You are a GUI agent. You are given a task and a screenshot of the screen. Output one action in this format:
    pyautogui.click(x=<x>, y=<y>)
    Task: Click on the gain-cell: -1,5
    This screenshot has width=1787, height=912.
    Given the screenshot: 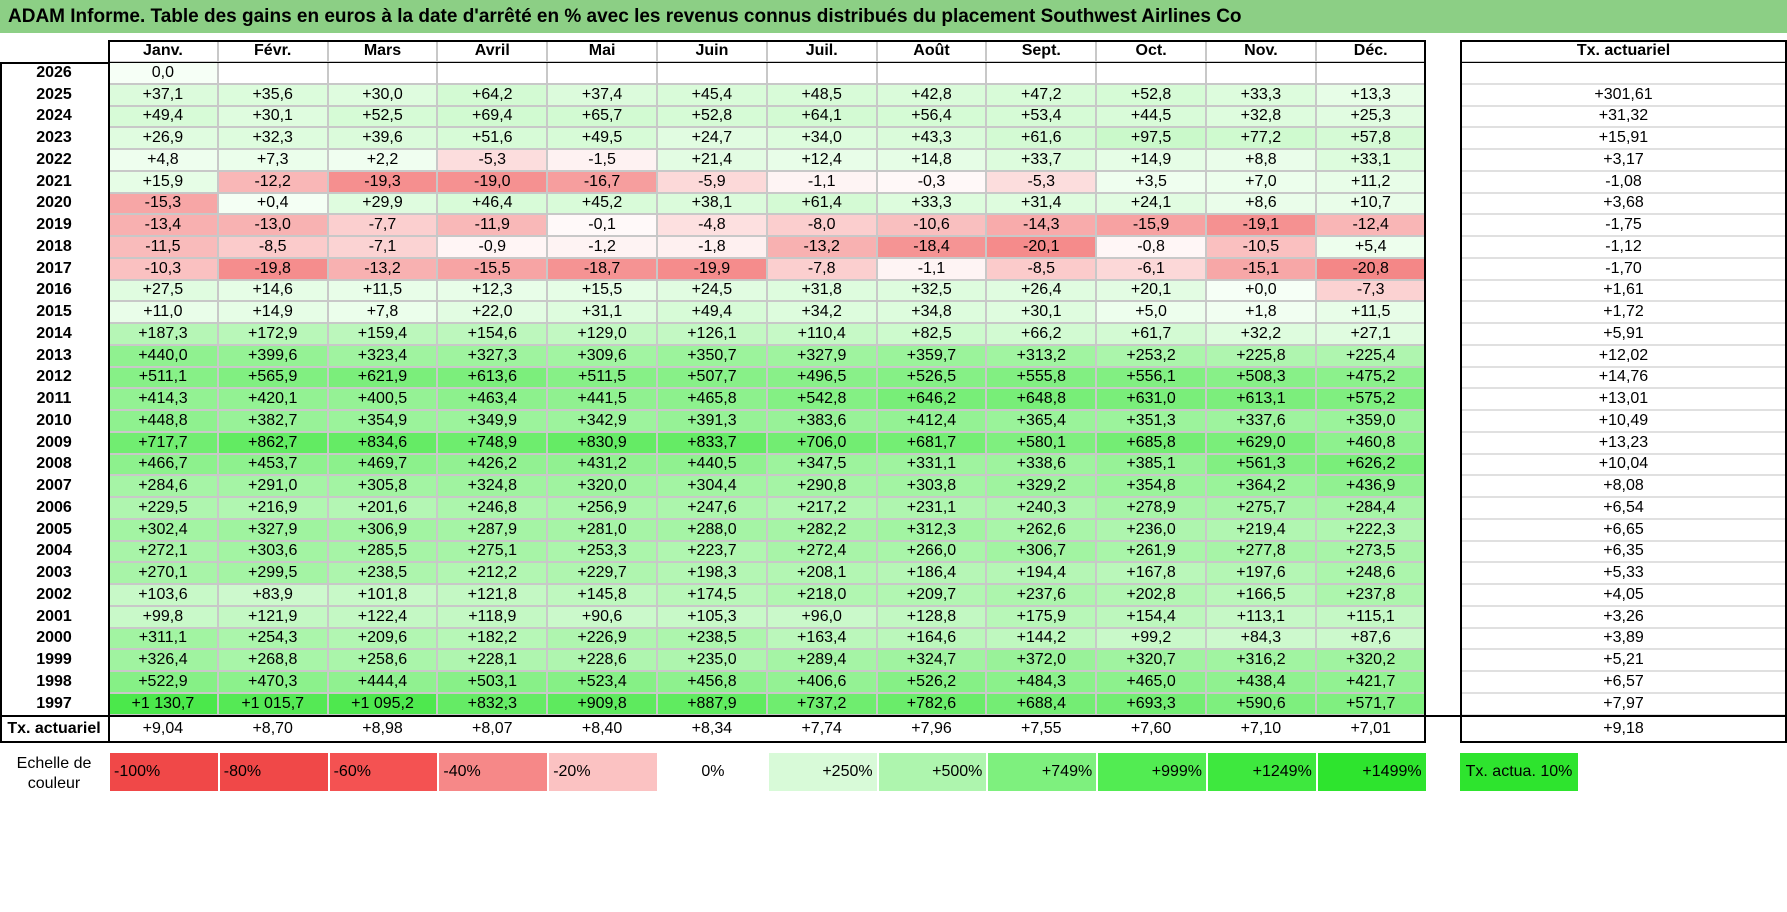 What is the action you would take?
    pyautogui.click(x=602, y=160)
    